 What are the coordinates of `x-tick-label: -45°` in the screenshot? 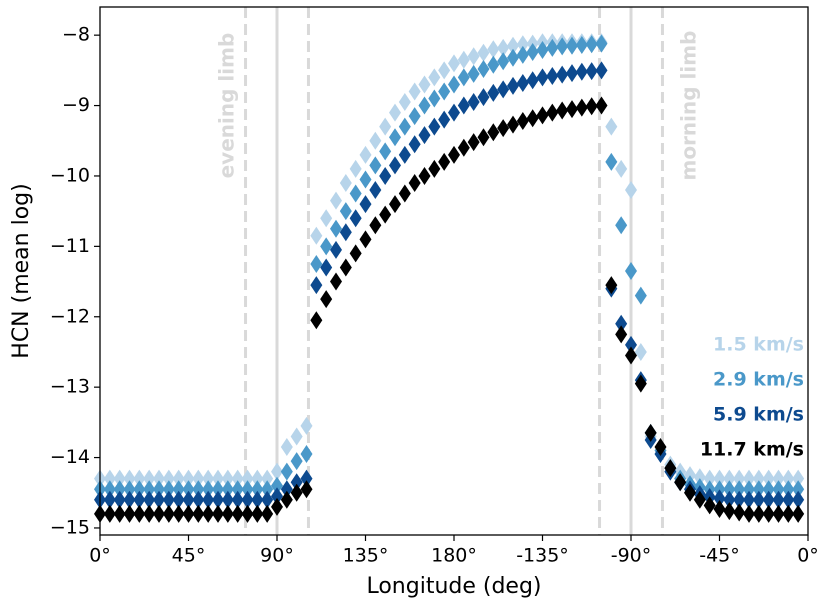 It's located at (719, 556).